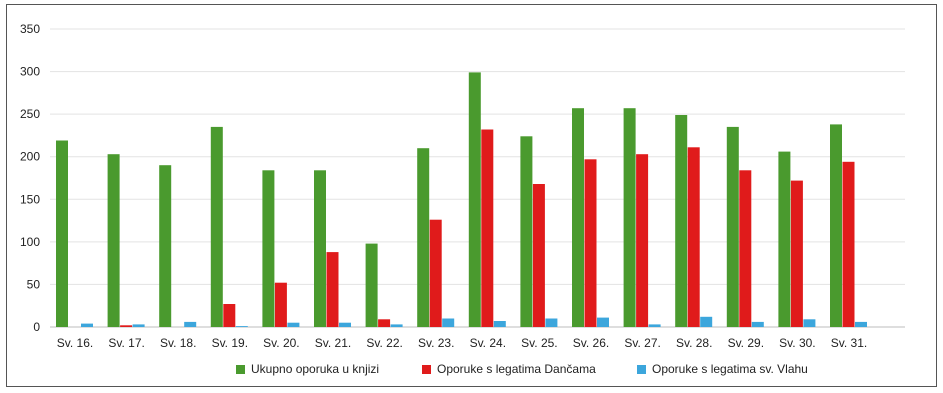 The image size is (943, 393). I want to click on x-tick-label: Sv. 24., so click(488, 343).